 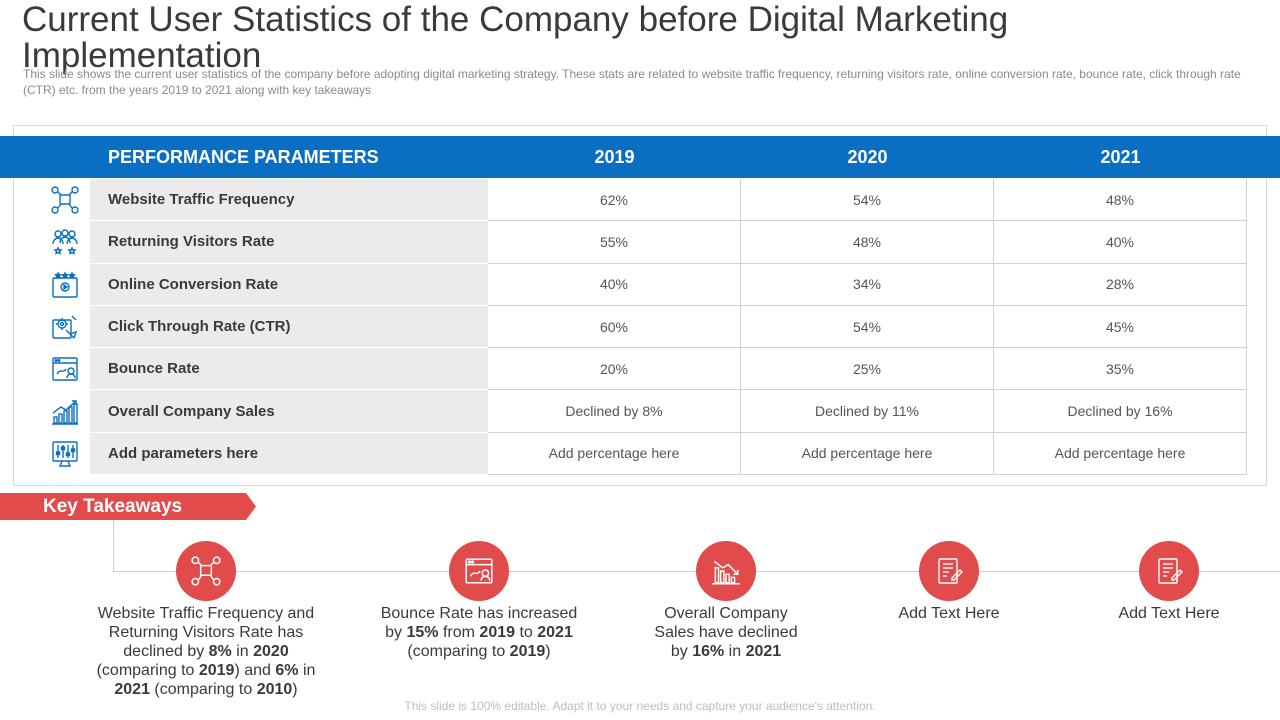 I want to click on param-label: Returning Visitors Rate, so click(x=289, y=242).